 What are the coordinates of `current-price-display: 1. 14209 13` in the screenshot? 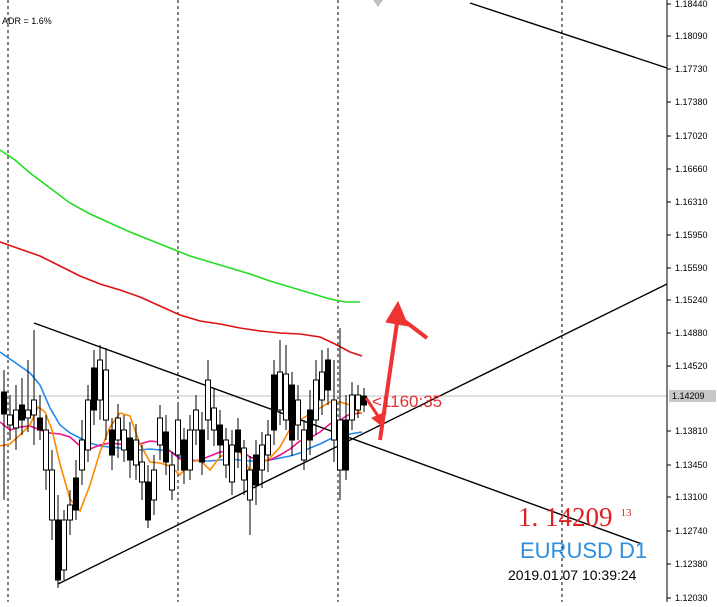 It's located at (575, 517).